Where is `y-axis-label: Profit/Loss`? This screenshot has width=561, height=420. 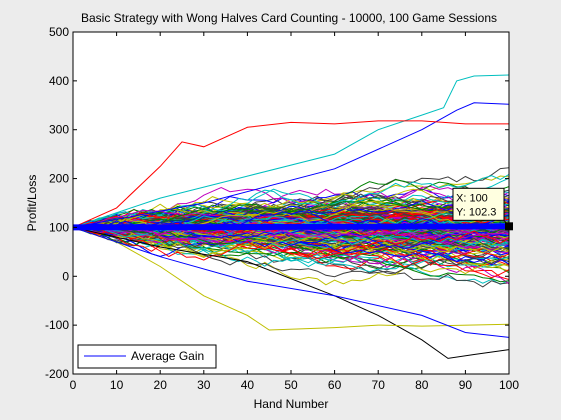 y-axis-label: Profit/Loss is located at coordinates (32, 203).